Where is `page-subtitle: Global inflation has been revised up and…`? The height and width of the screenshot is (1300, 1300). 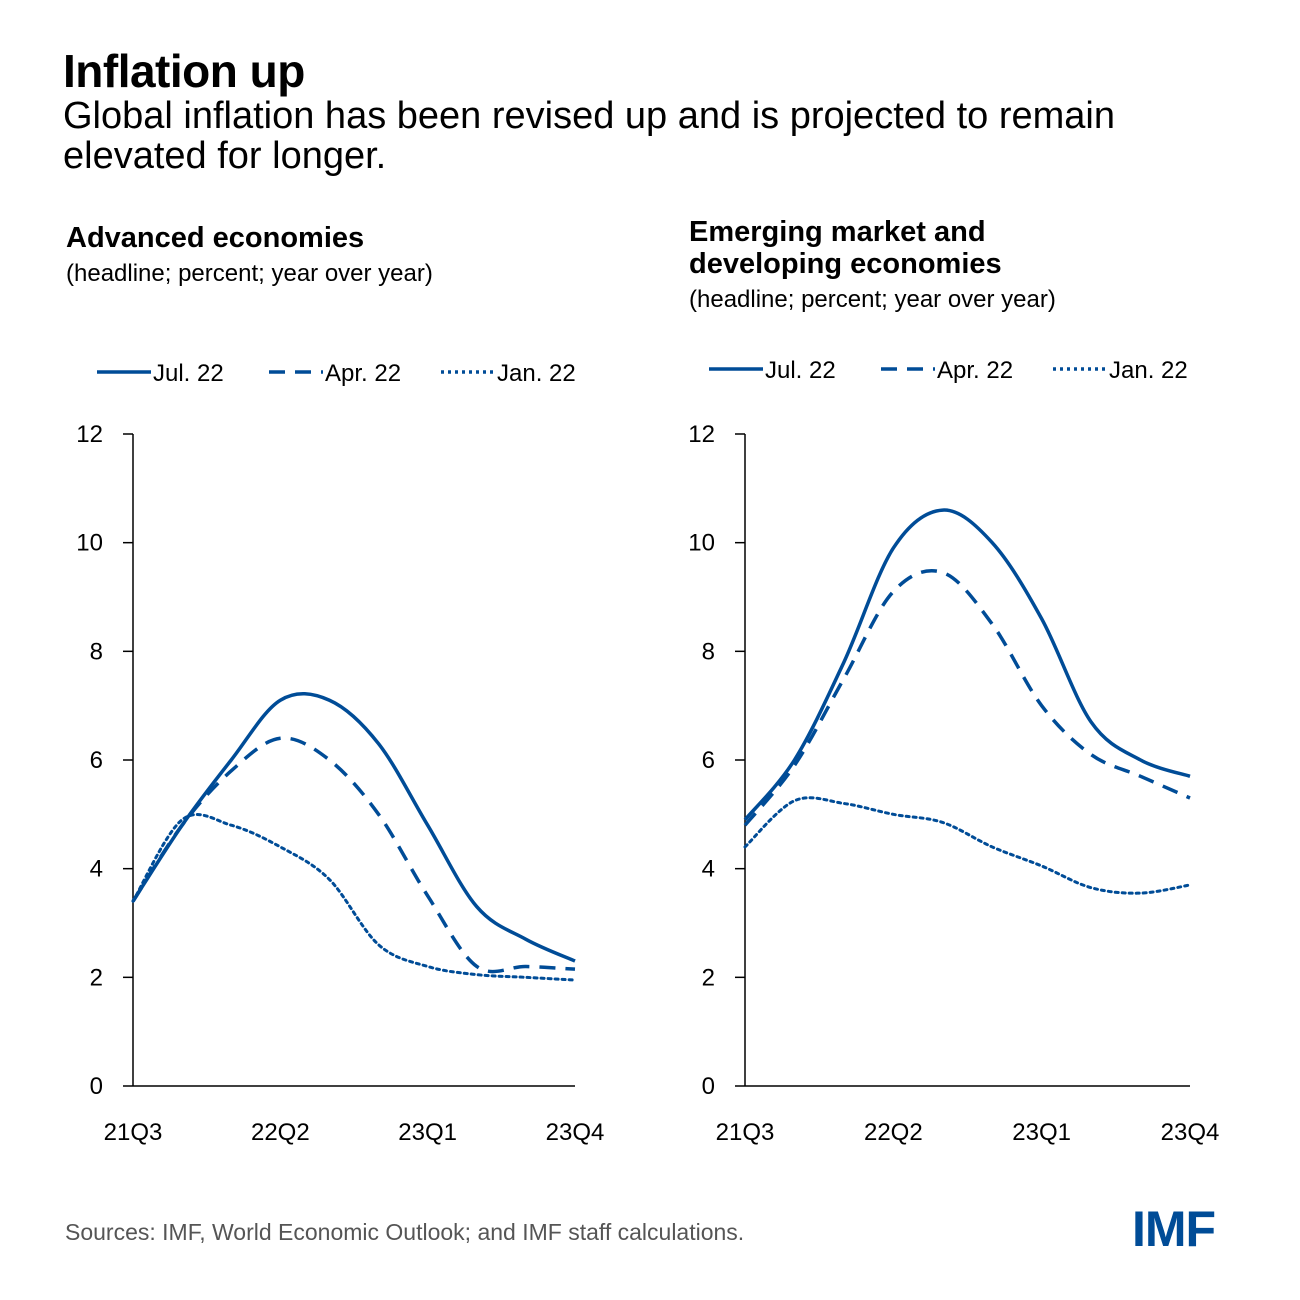
page-subtitle: Global inflation has been revised up and… is located at coordinates (589, 136).